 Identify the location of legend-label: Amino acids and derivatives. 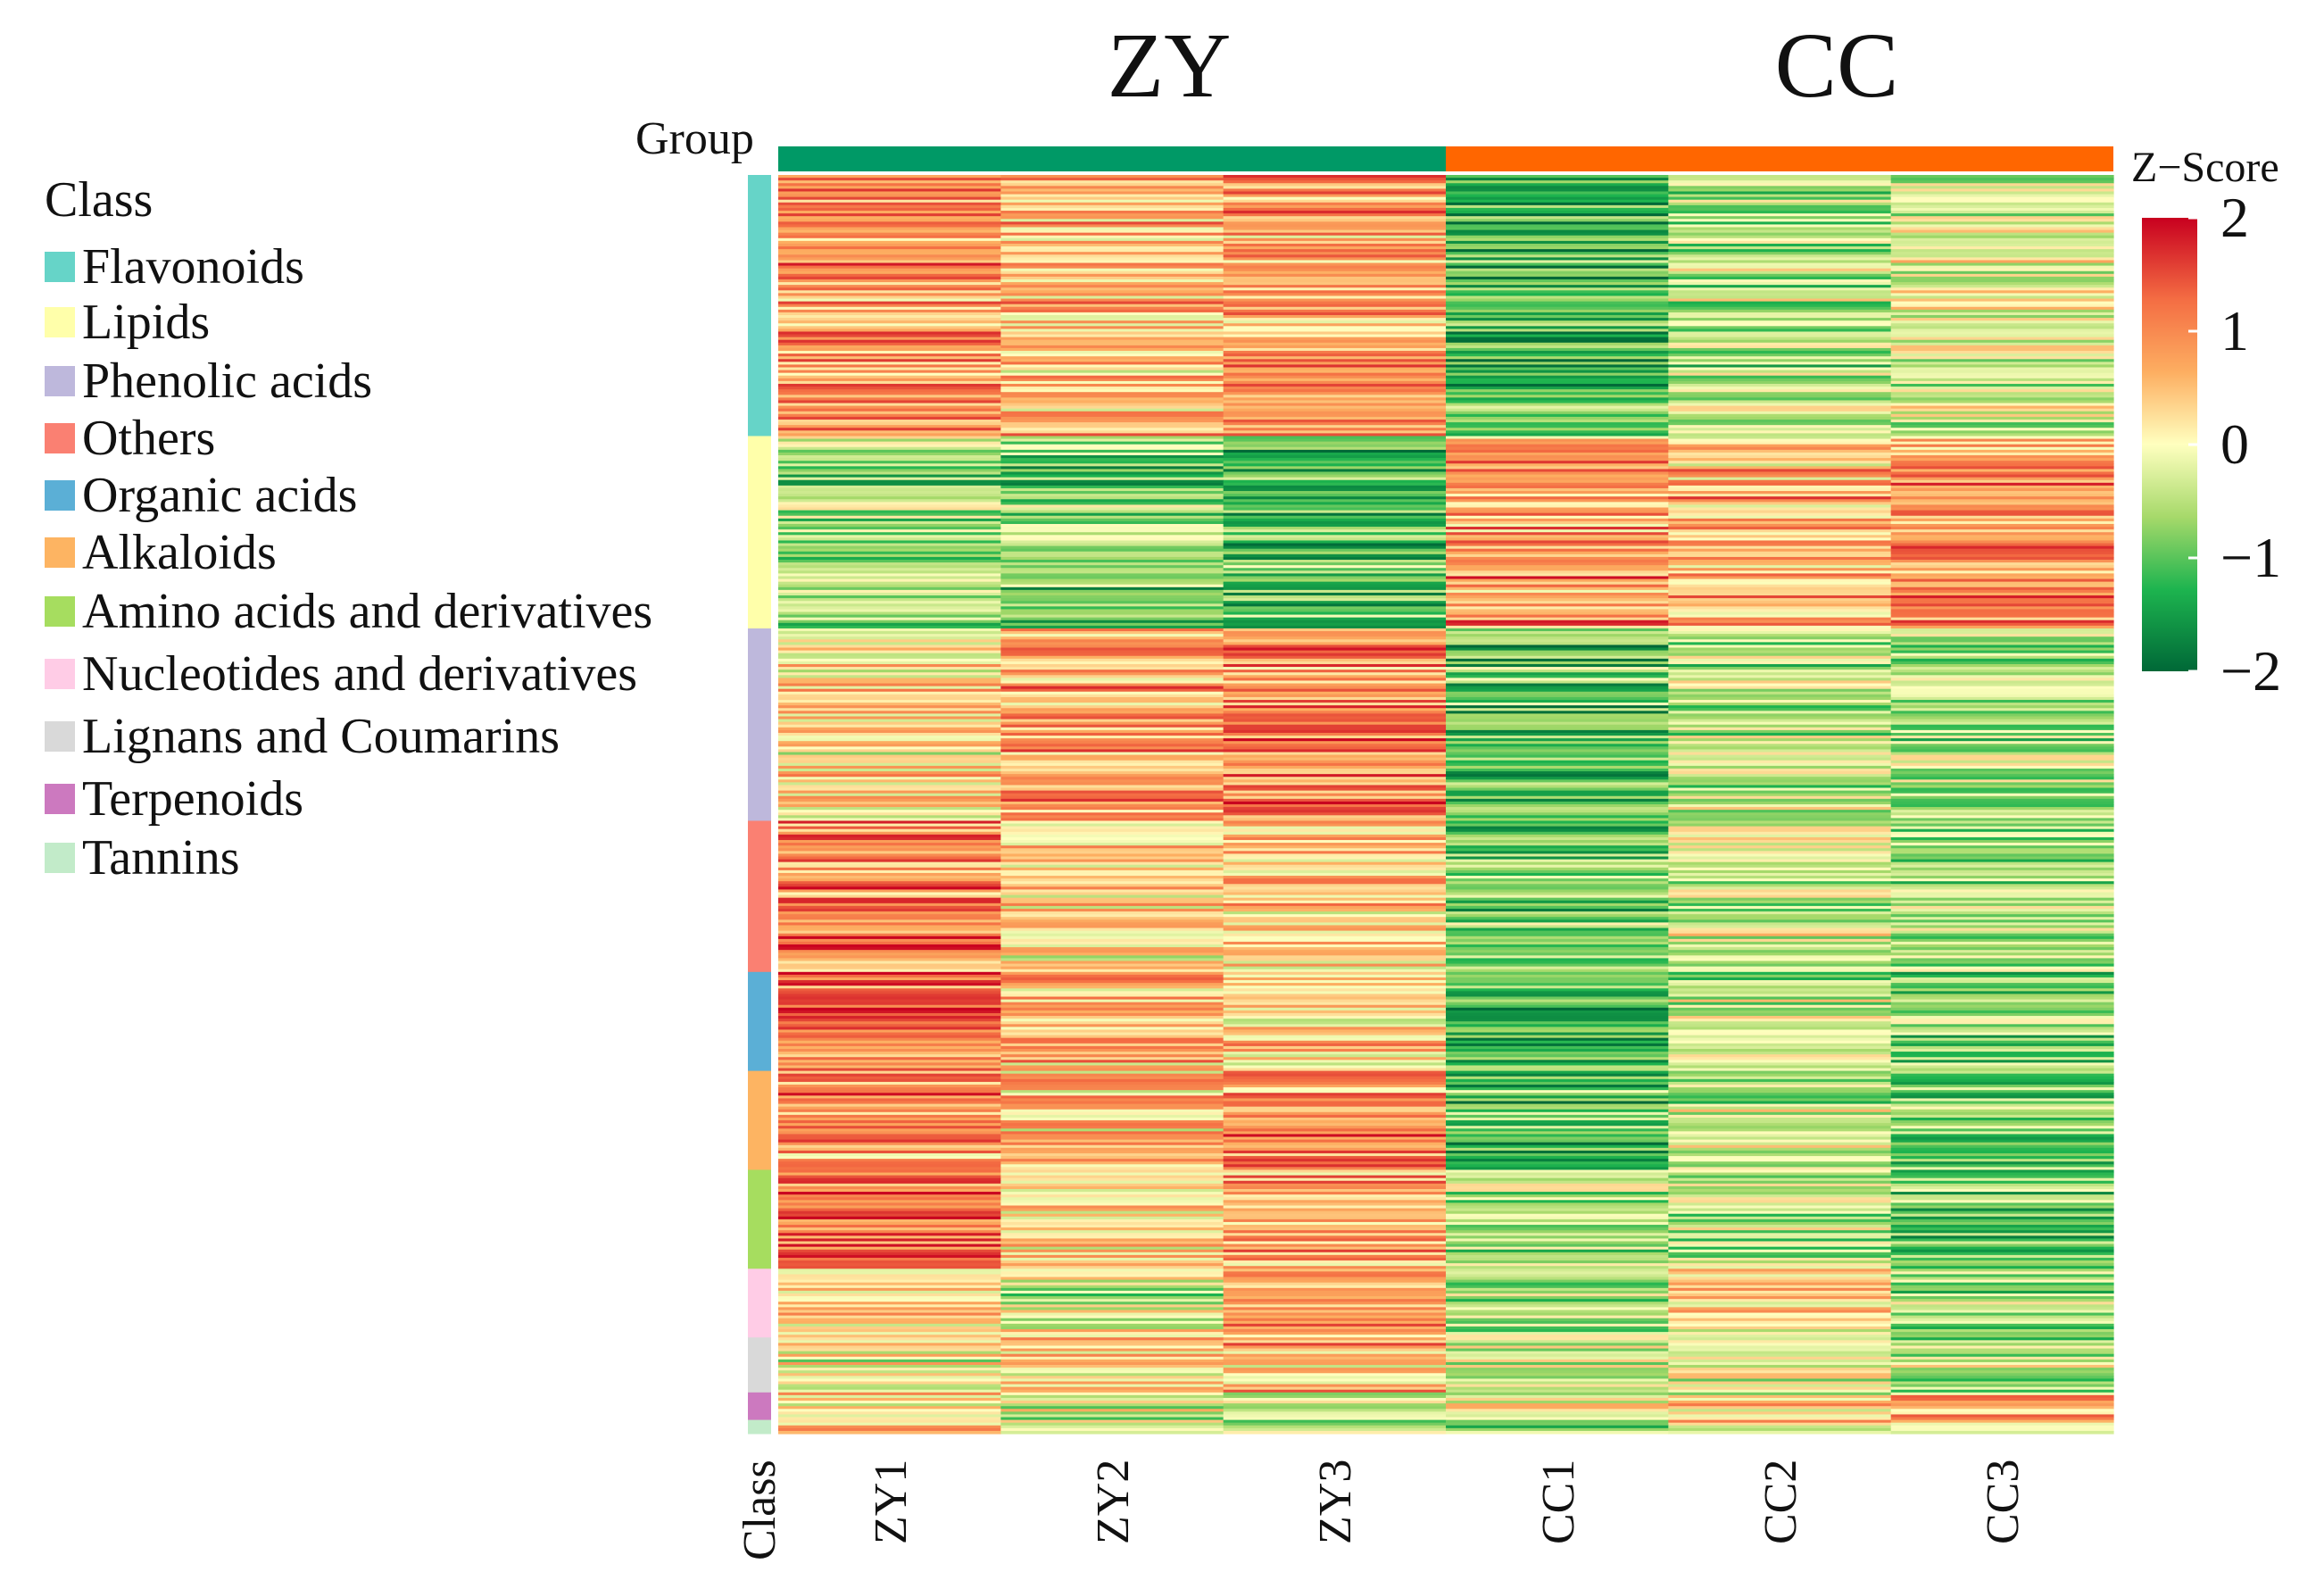
(367, 611).